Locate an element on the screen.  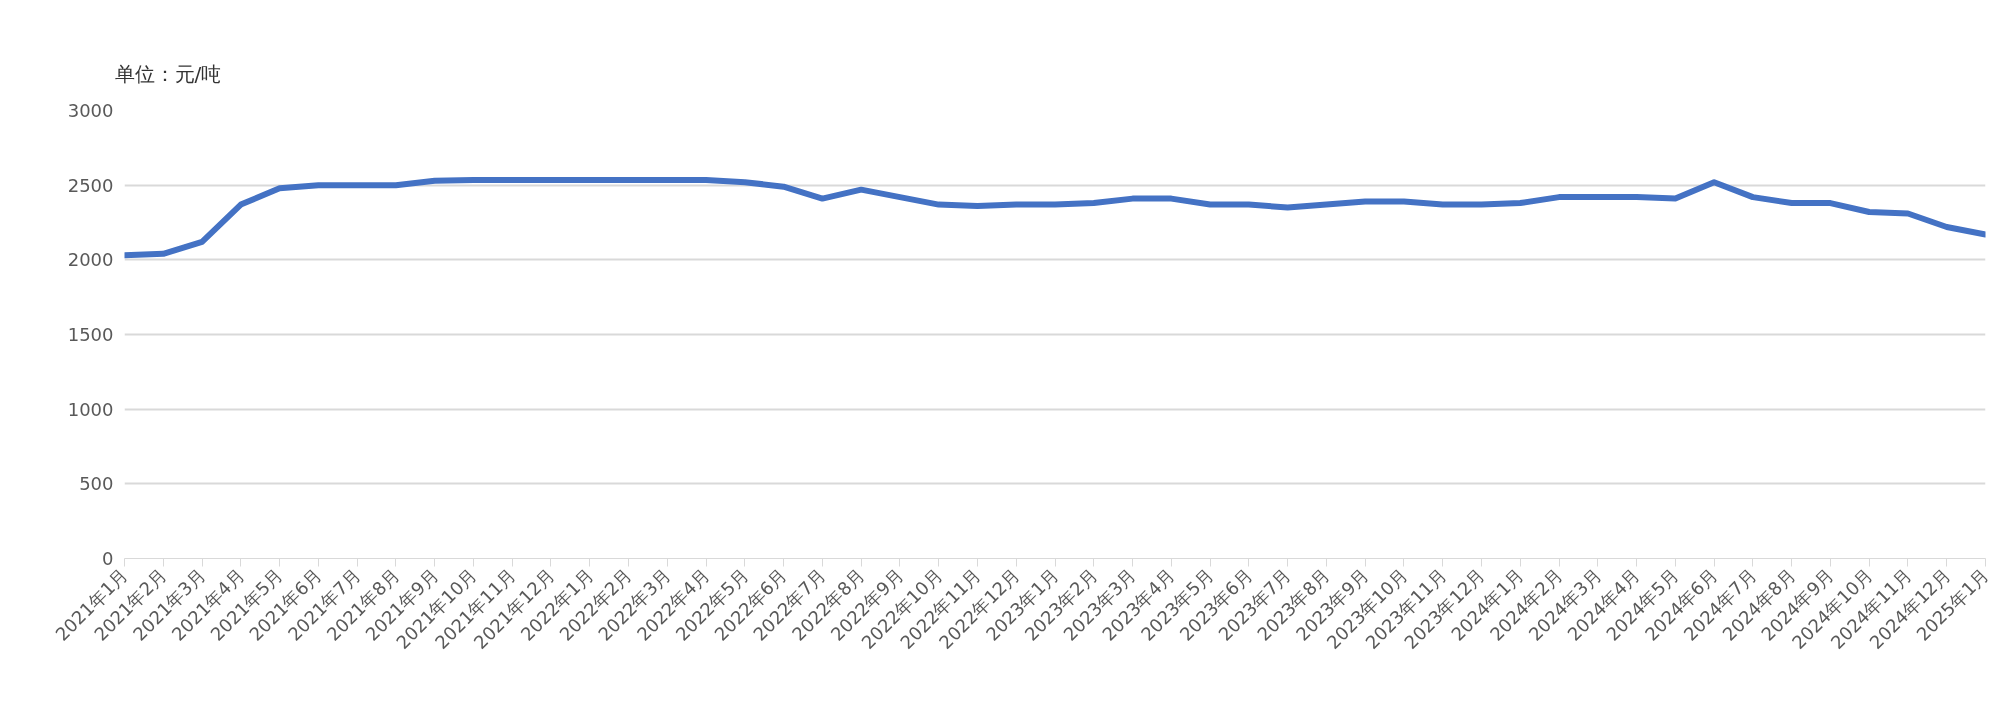
y-tick-label: 1000 is located at coordinates (90, 409).